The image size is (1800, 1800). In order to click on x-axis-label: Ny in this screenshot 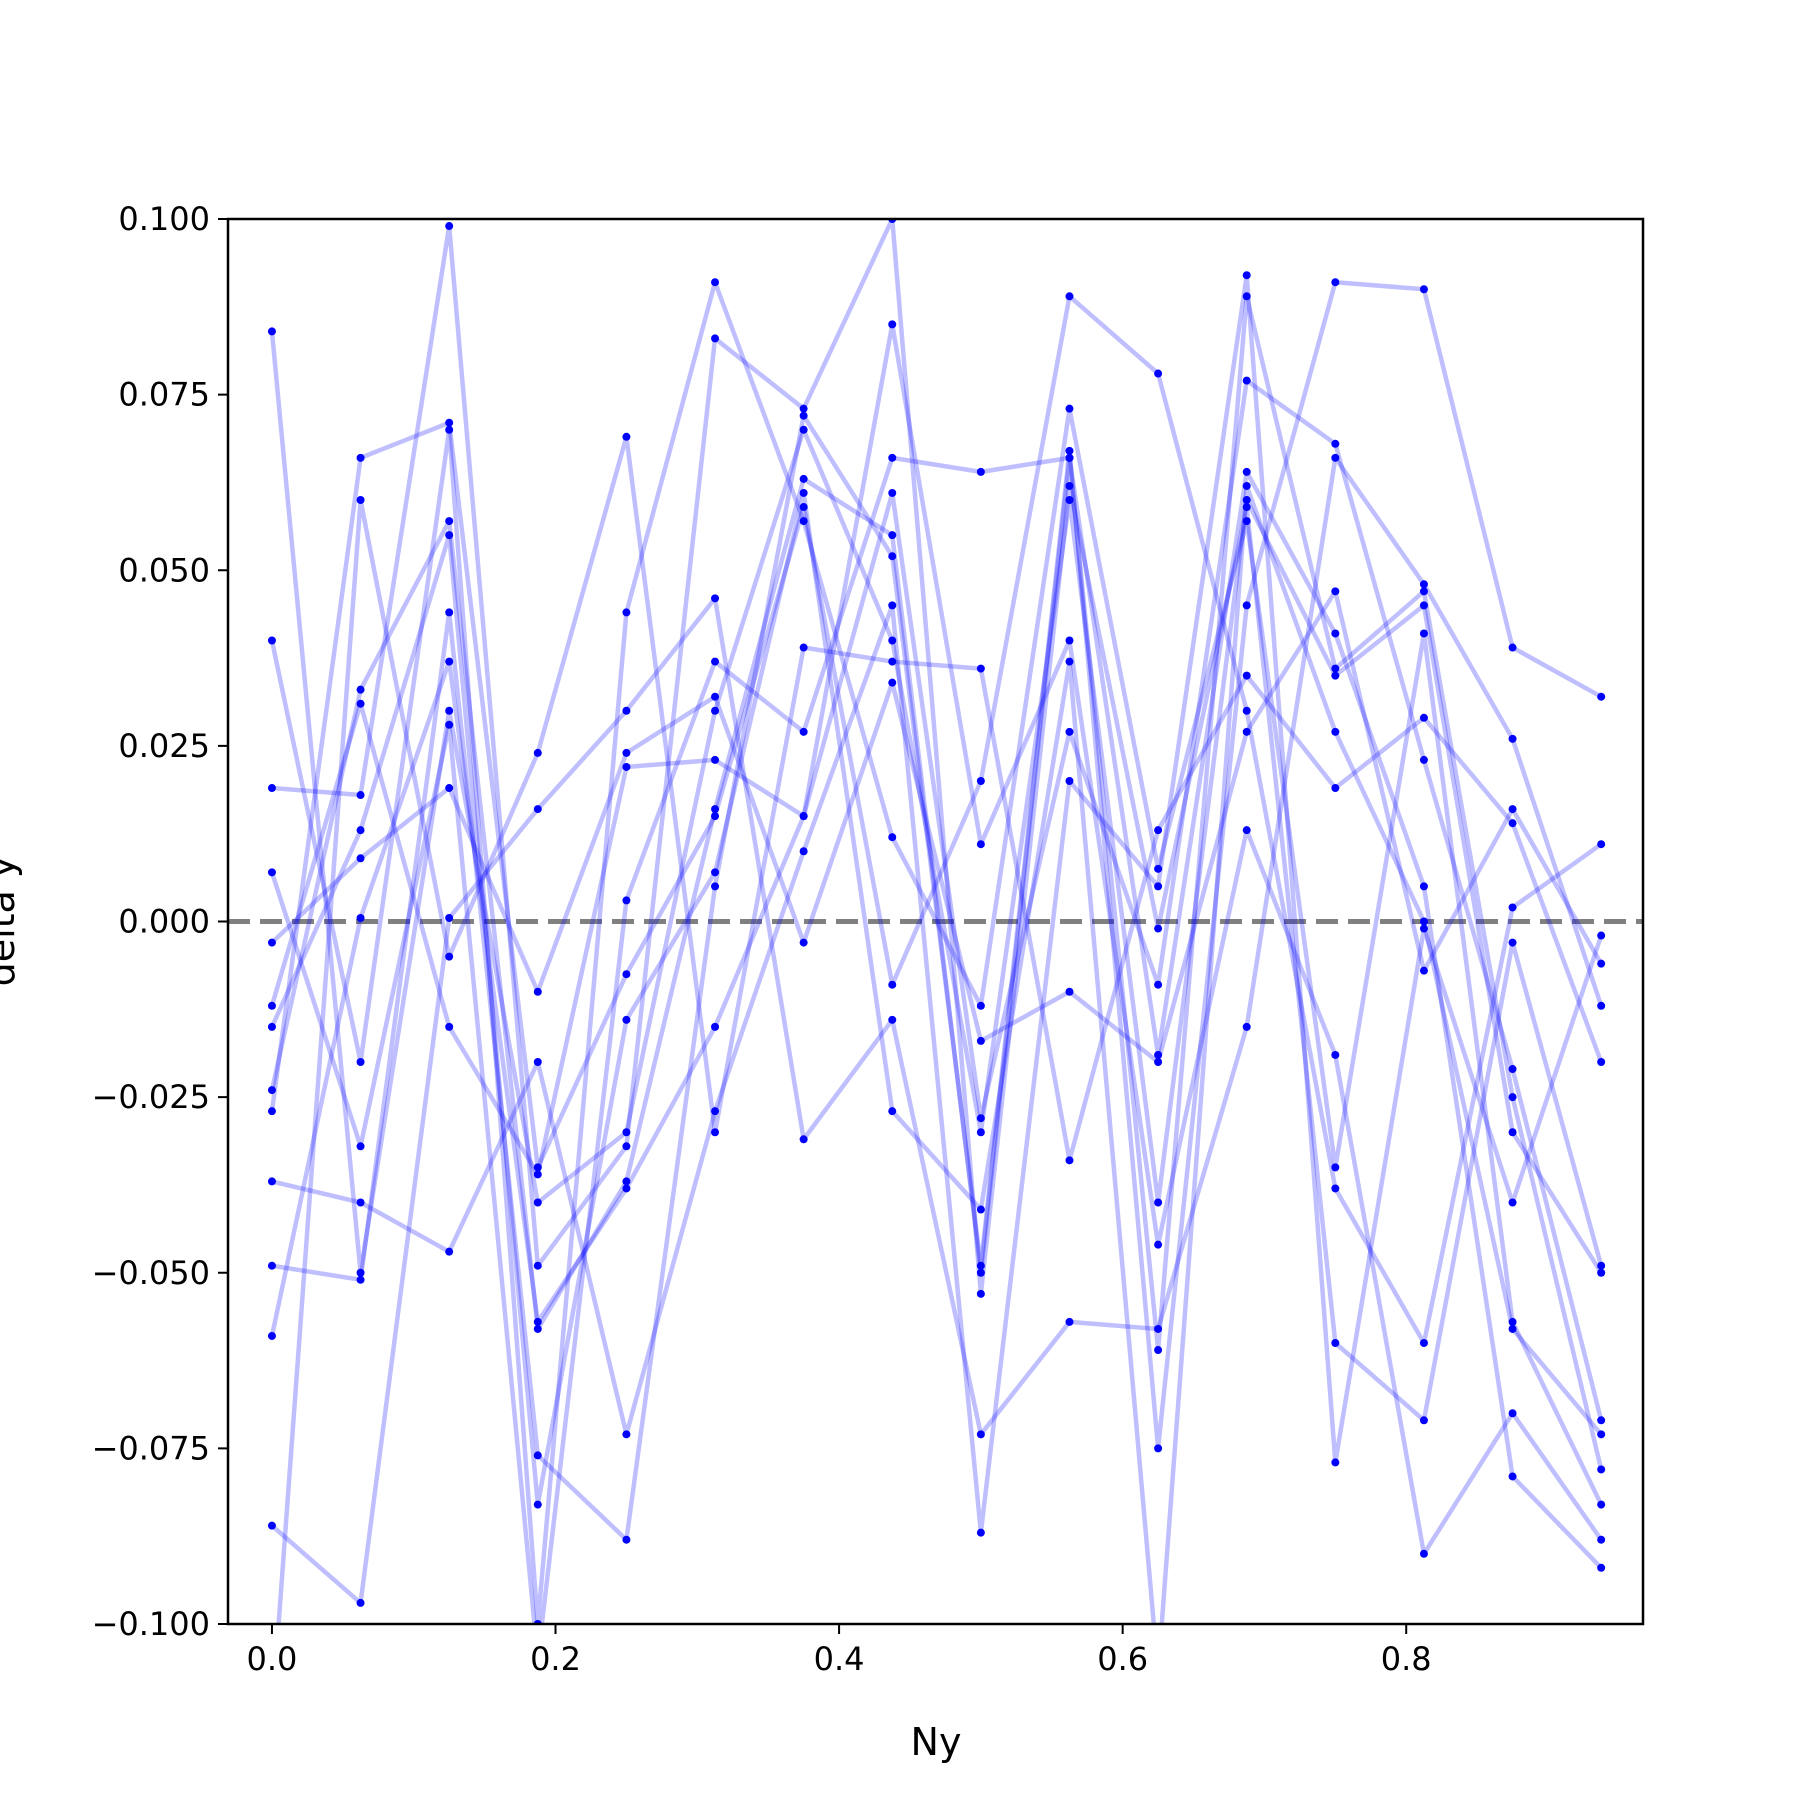, I will do `click(936, 1742)`.